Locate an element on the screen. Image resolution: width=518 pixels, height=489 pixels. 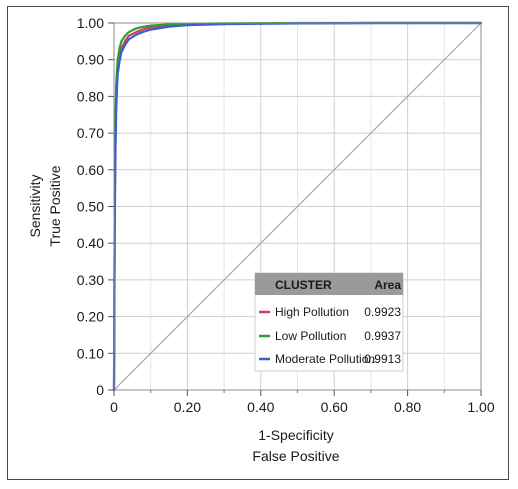
y-tick-label: 0.40 is located at coordinates (90, 243).